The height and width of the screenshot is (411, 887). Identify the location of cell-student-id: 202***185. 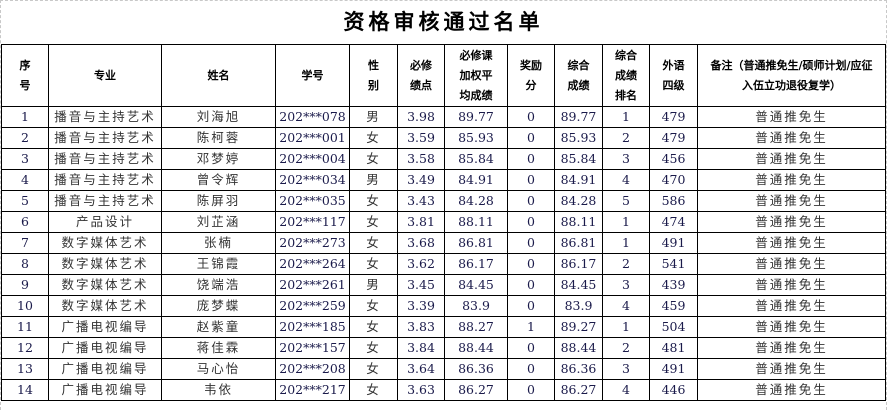
(312, 327).